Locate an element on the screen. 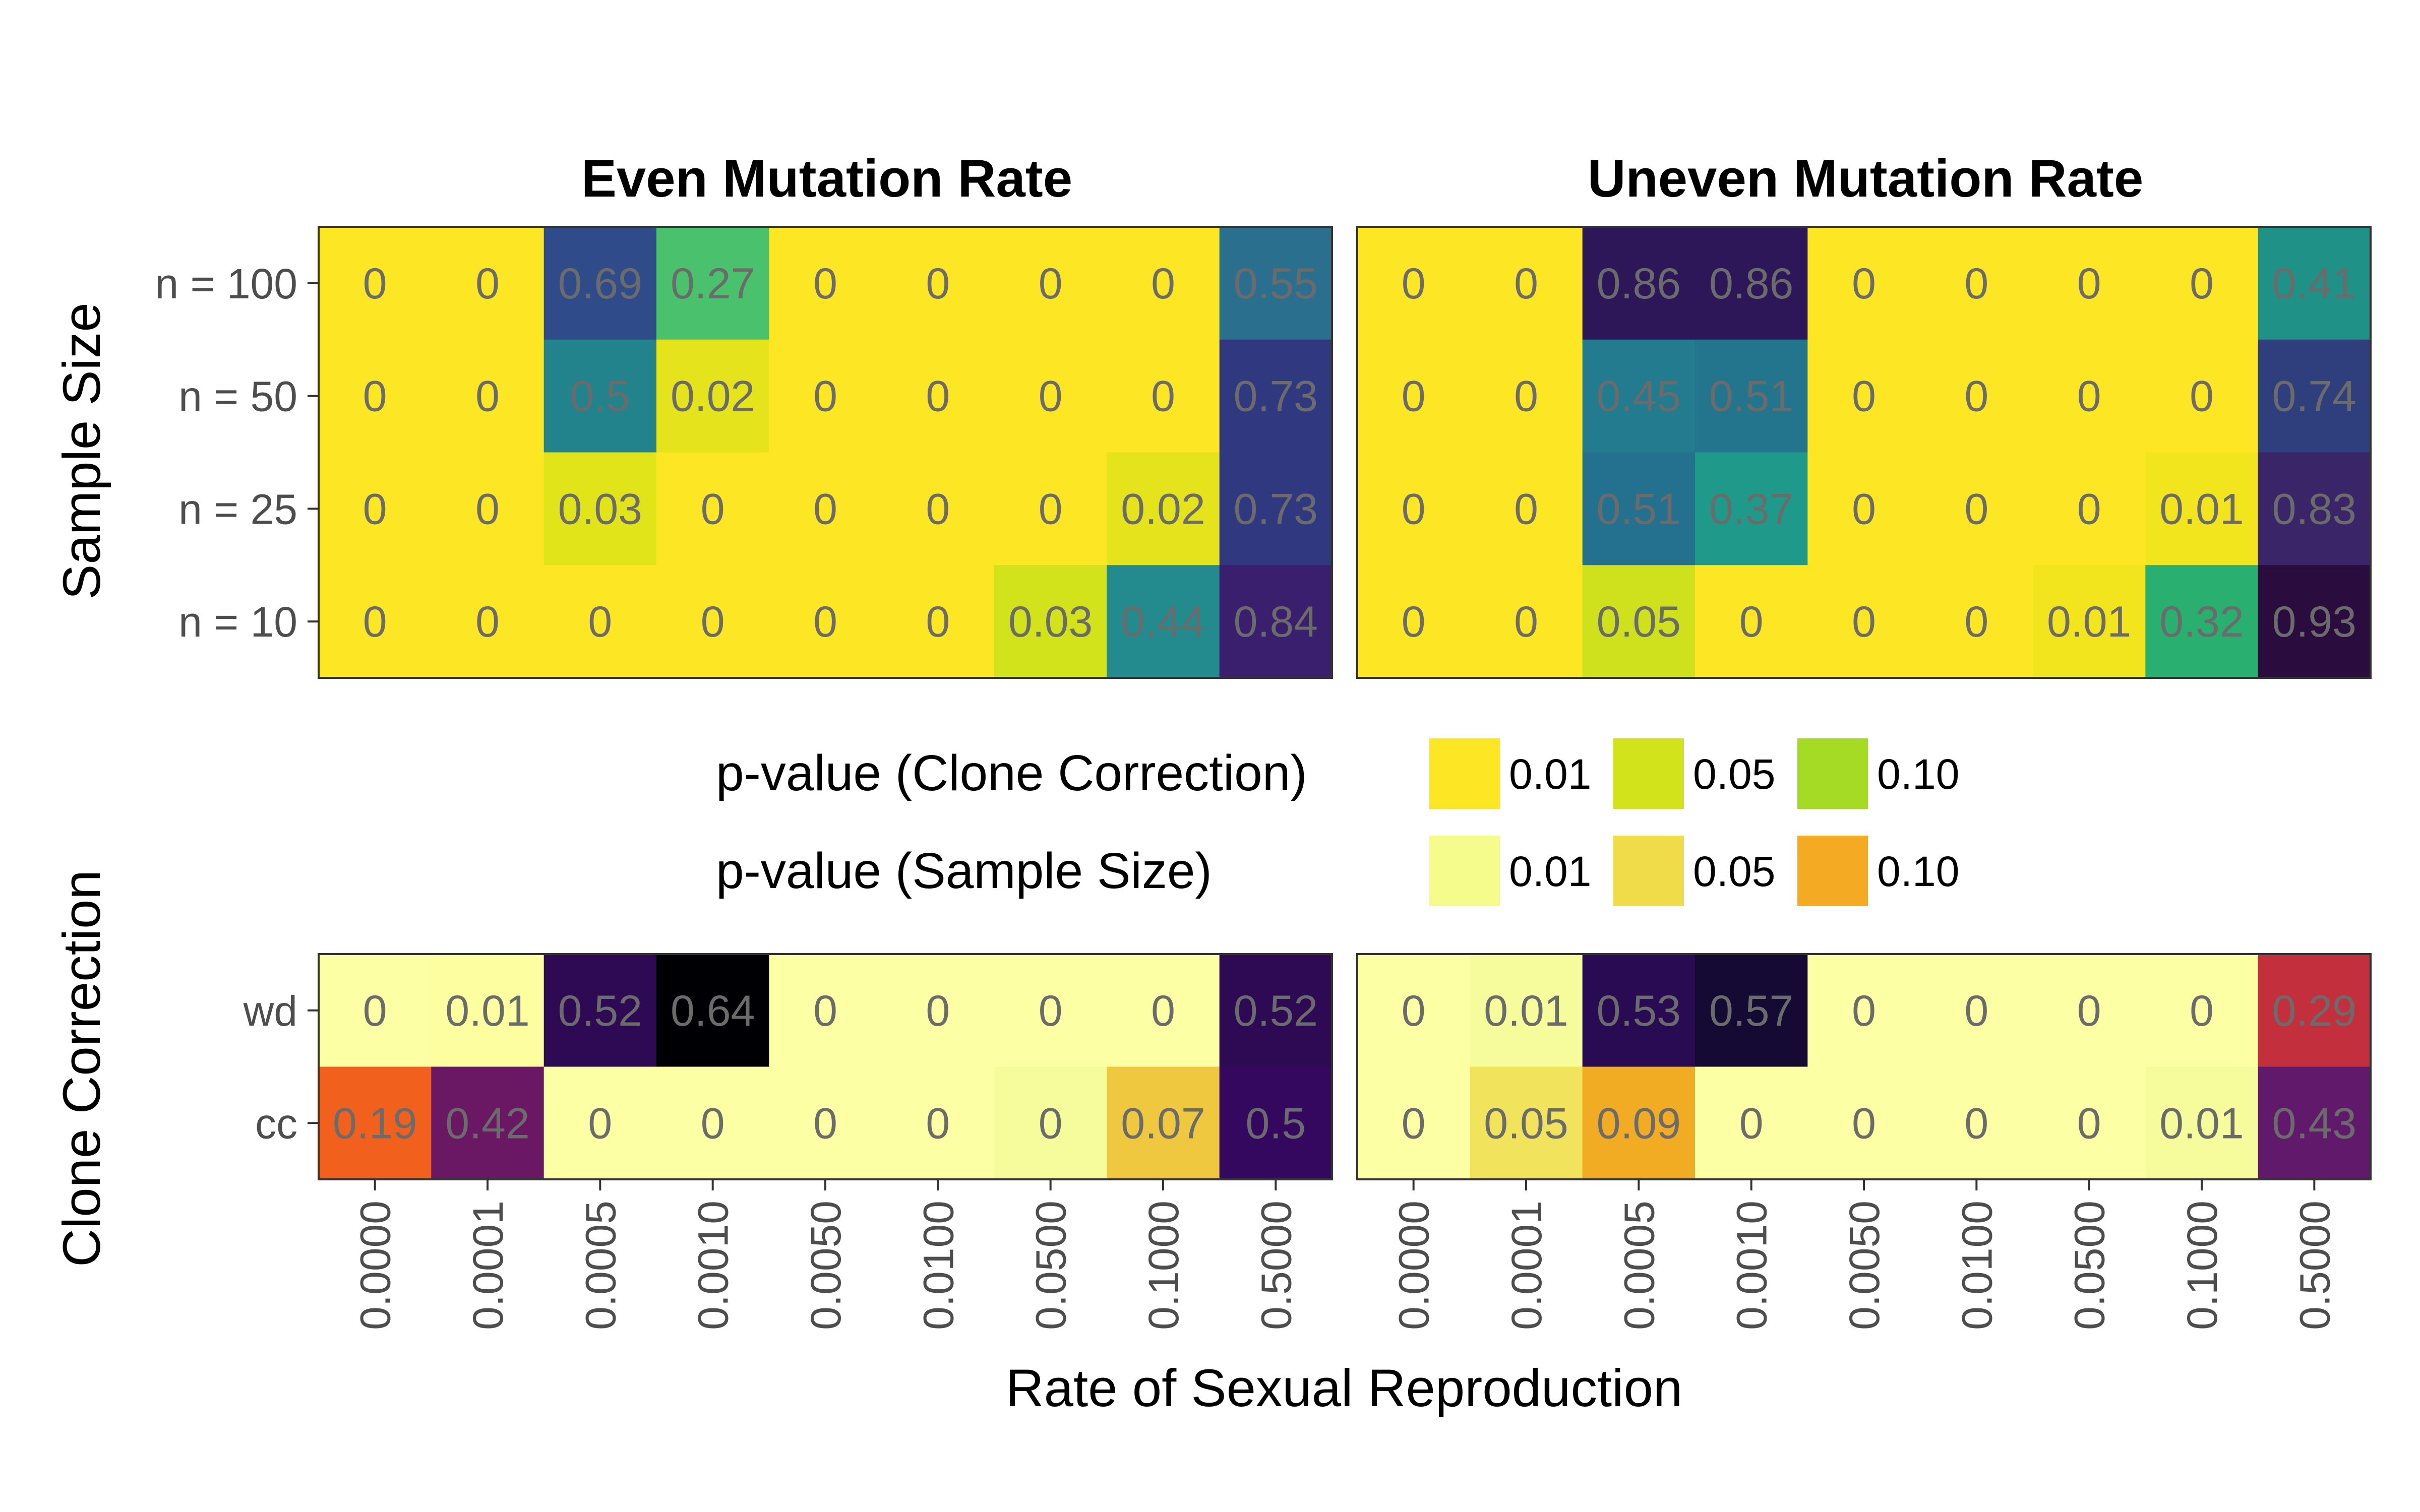  legend-keys-clone-correction: 0.01 0.05 0.10 is located at coordinates (1694, 773).